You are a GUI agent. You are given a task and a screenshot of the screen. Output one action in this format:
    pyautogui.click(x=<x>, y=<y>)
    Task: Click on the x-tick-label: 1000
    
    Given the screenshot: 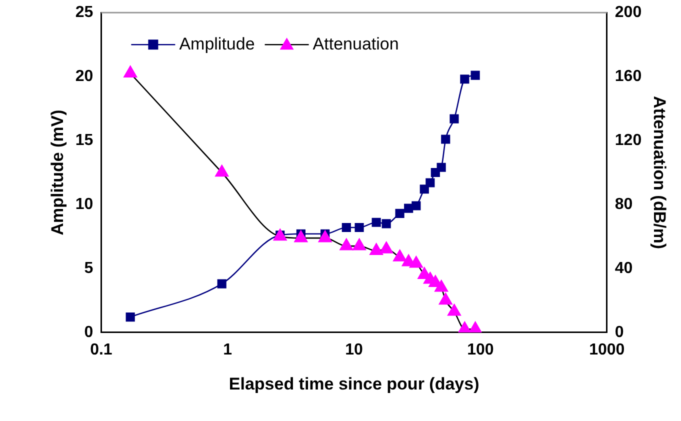 What is the action you would take?
    pyautogui.click(x=607, y=349)
    